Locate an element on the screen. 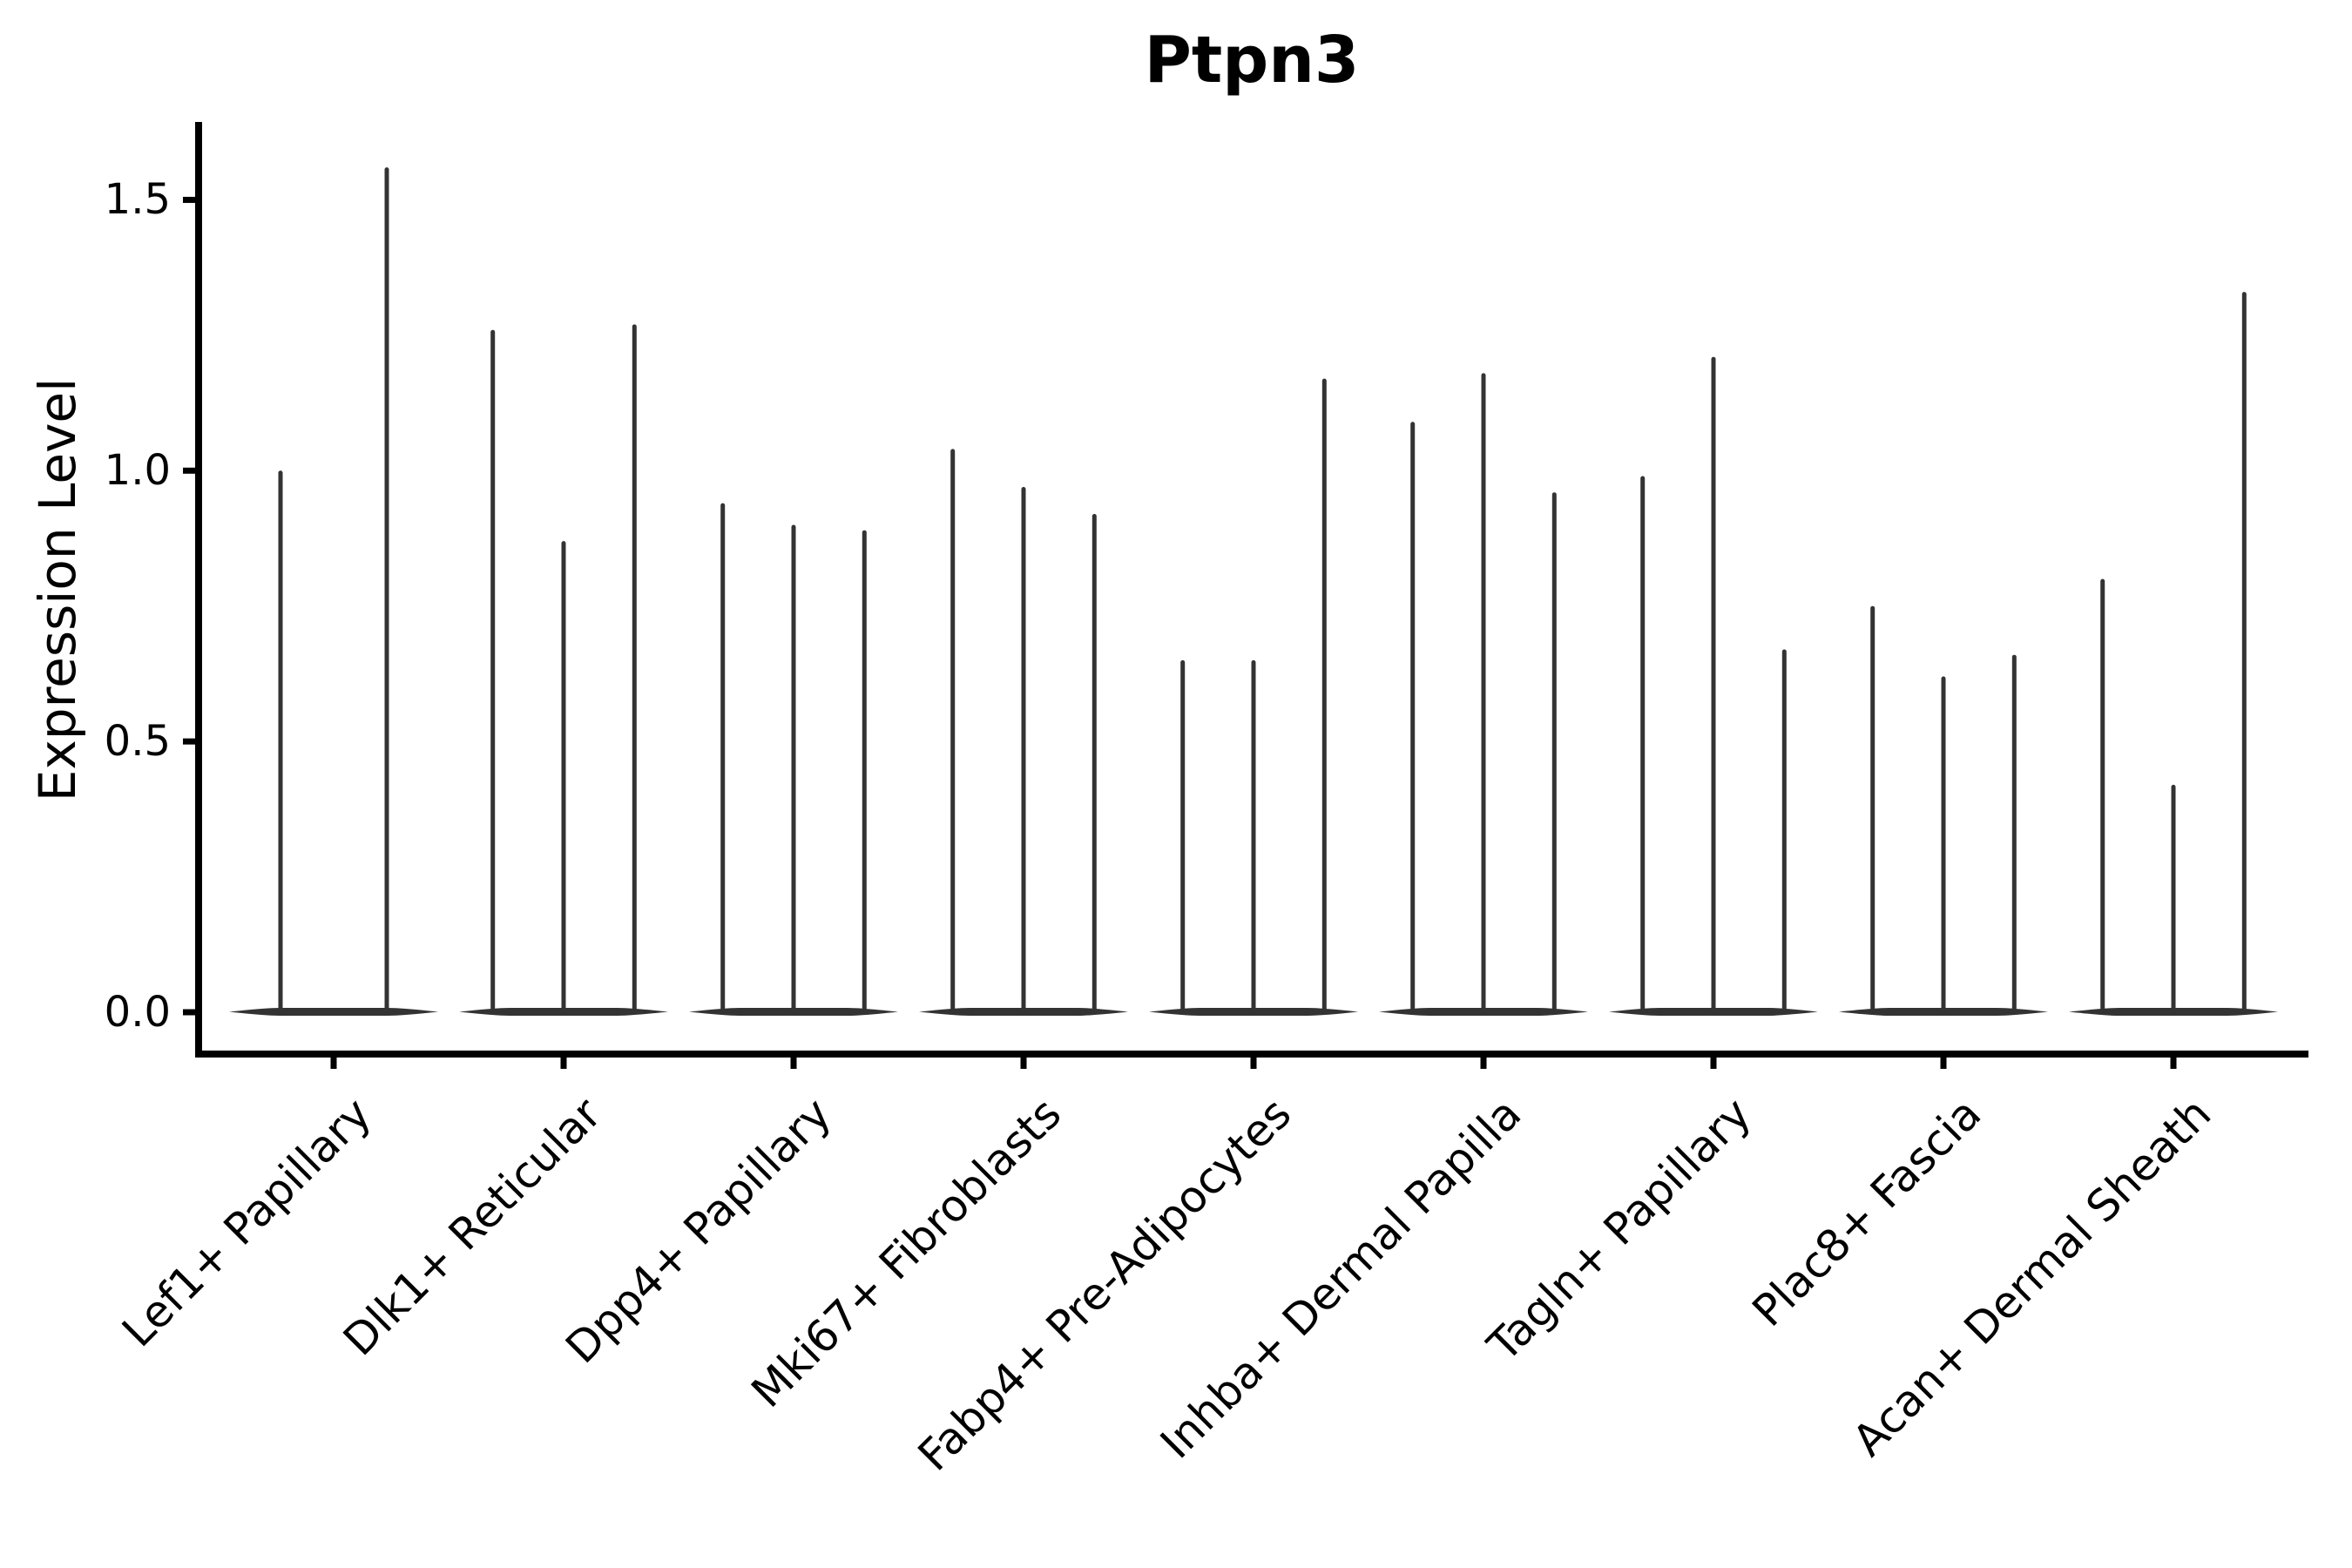 The height and width of the screenshot is (1568, 2352). y-tick-label-1.0: 1.0 is located at coordinates (137, 471).